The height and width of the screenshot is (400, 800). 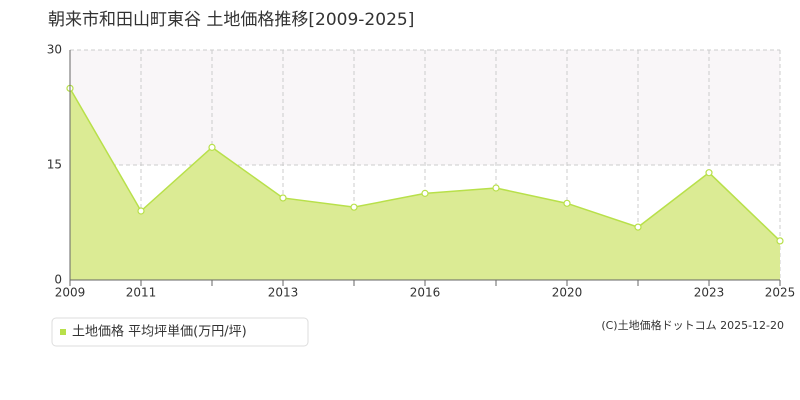 What do you see at coordinates (54, 50) in the screenshot?
I see `y-tick-label: 30` at bounding box center [54, 50].